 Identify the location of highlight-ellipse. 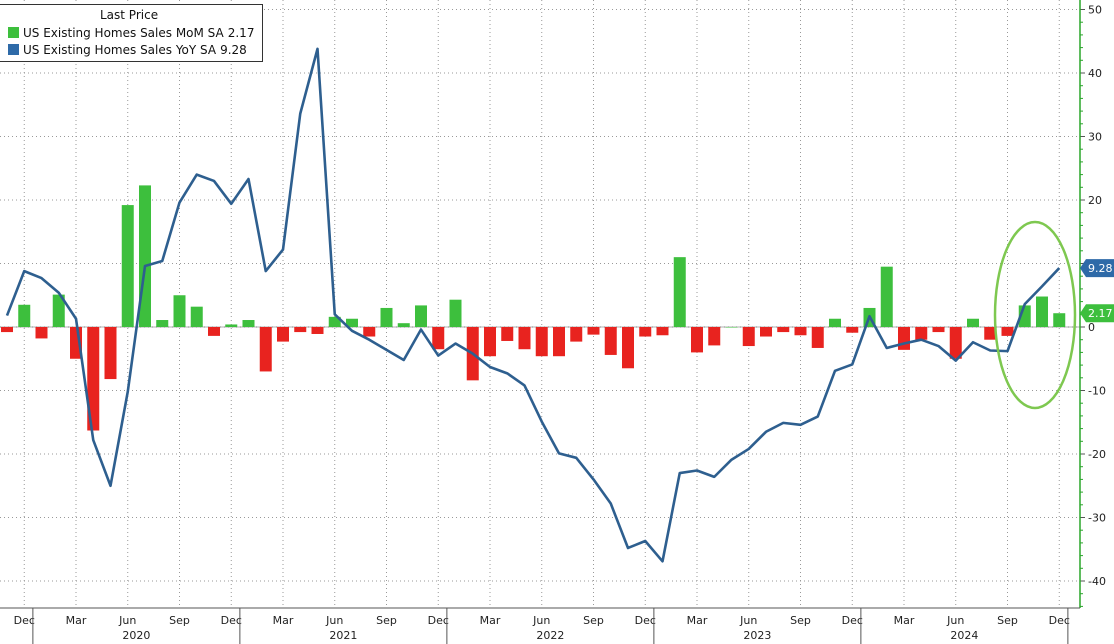
(1035, 315).